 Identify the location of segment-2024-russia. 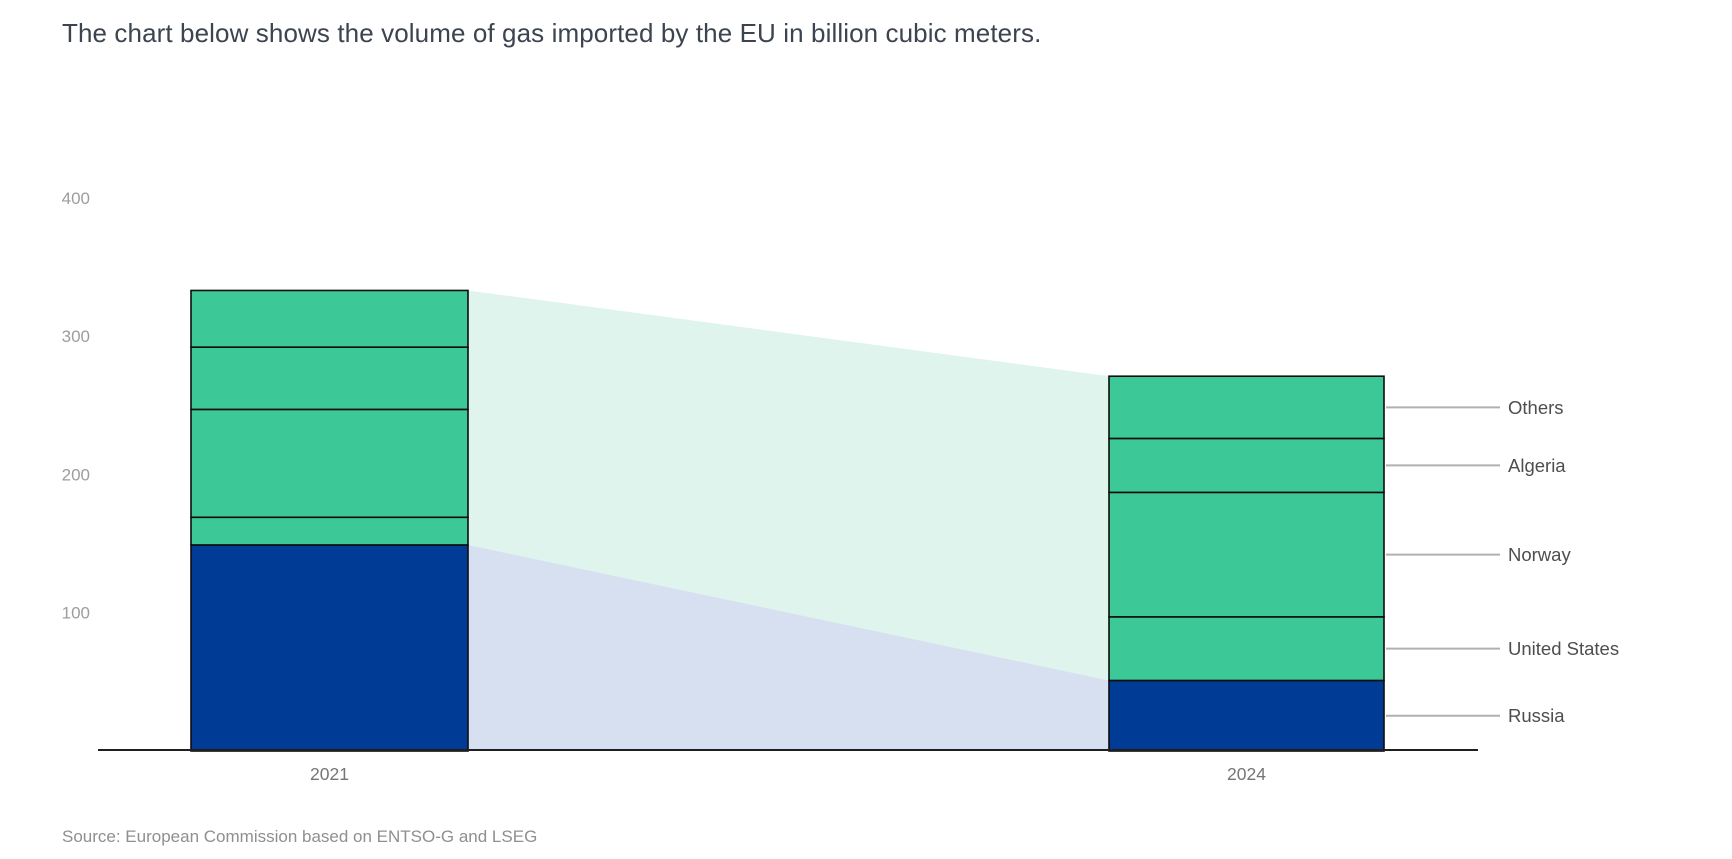
(1246, 715).